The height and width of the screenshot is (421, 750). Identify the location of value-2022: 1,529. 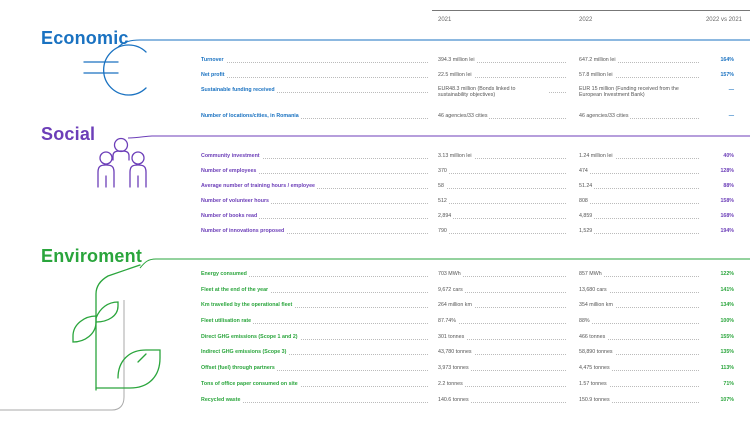
(587, 231).